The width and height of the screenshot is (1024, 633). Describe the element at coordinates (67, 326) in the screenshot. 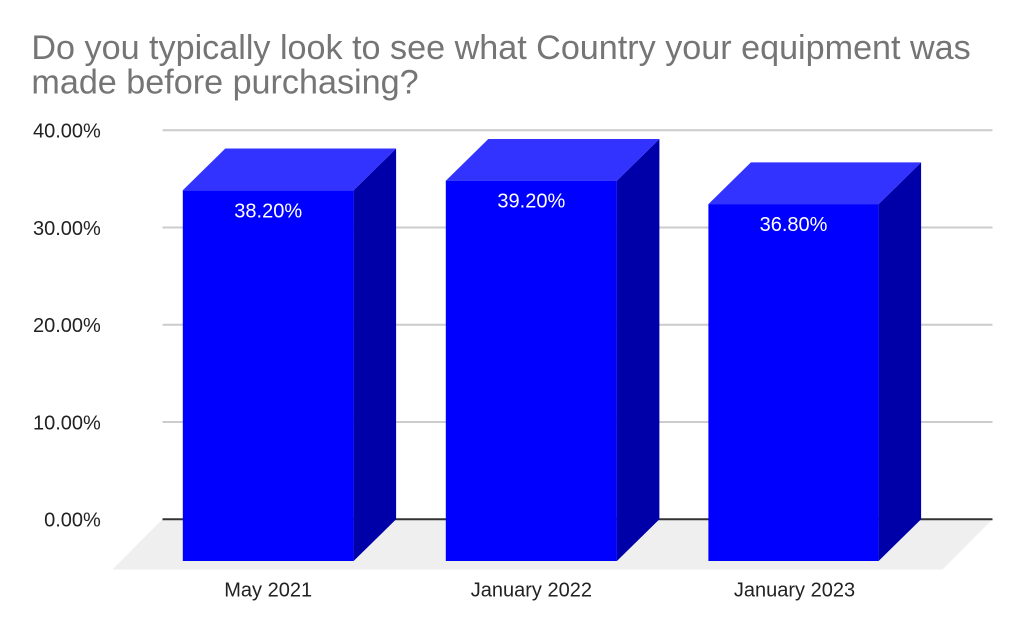

I see `svg-text: 20.00%` at that location.